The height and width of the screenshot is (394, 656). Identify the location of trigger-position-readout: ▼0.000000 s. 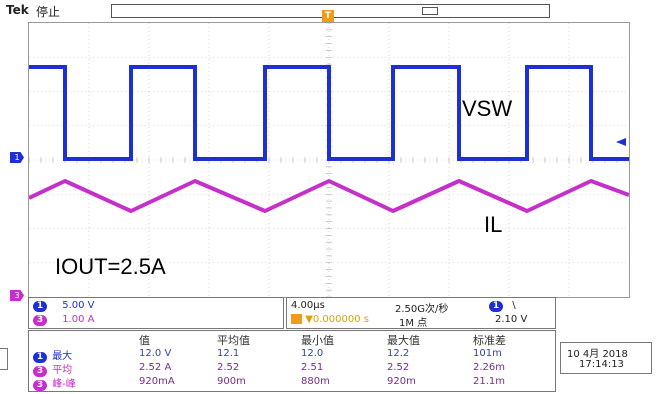
(330, 319).